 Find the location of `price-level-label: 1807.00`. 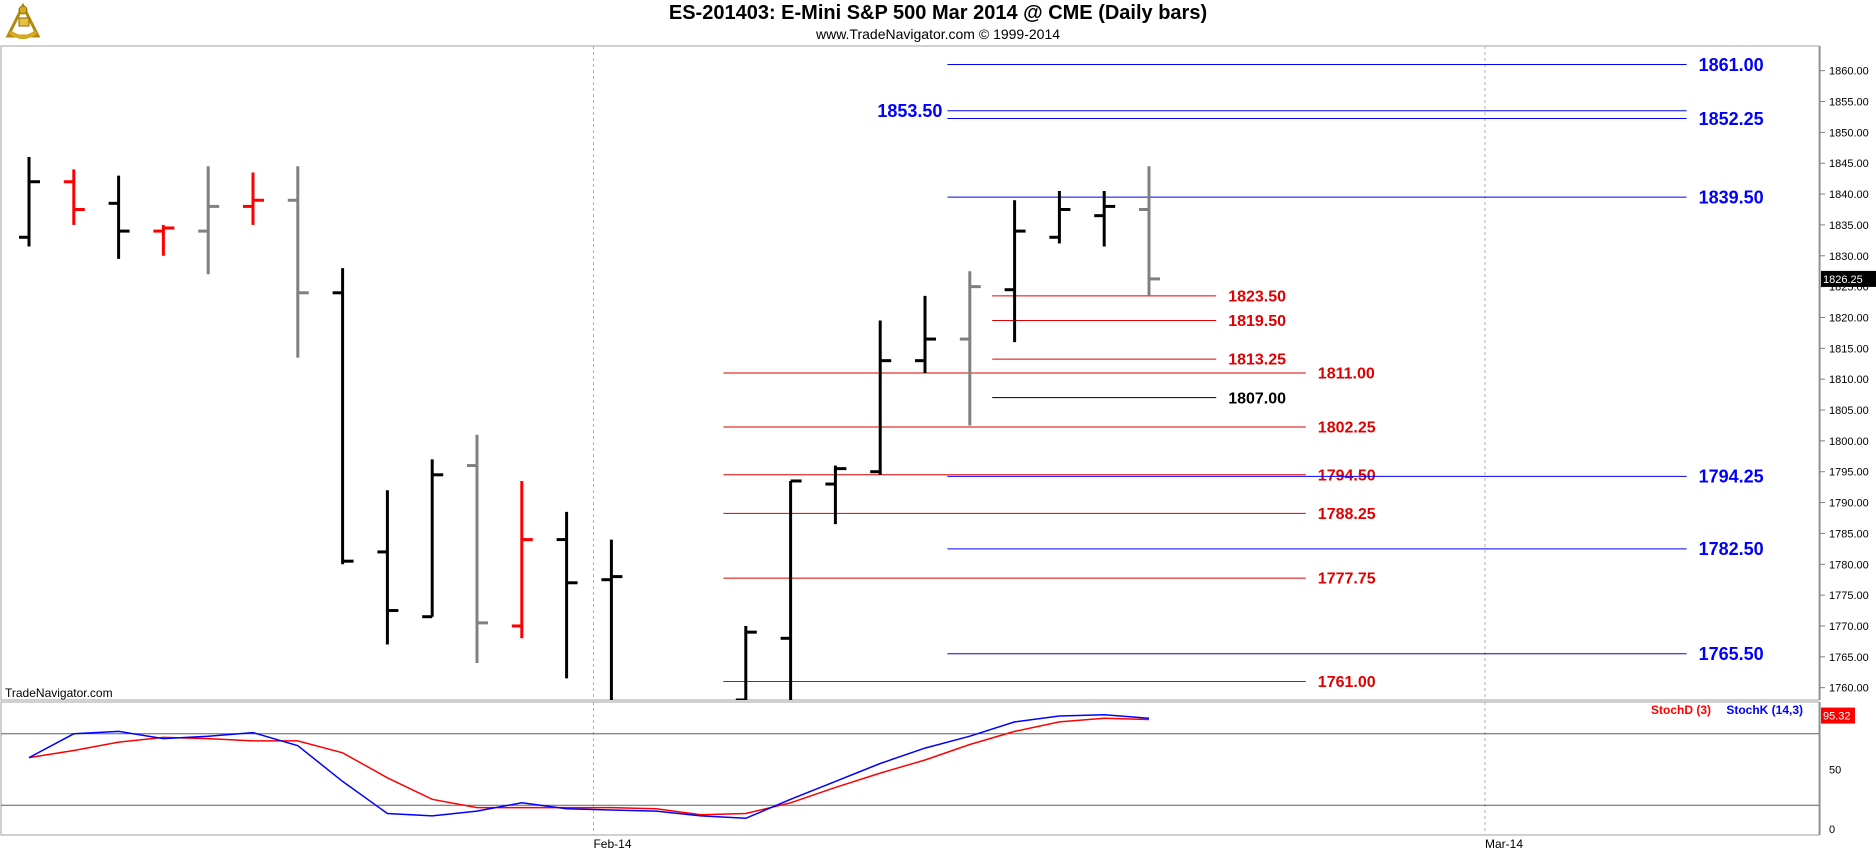

price-level-label: 1807.00 is located at coordinates (1257, 398).